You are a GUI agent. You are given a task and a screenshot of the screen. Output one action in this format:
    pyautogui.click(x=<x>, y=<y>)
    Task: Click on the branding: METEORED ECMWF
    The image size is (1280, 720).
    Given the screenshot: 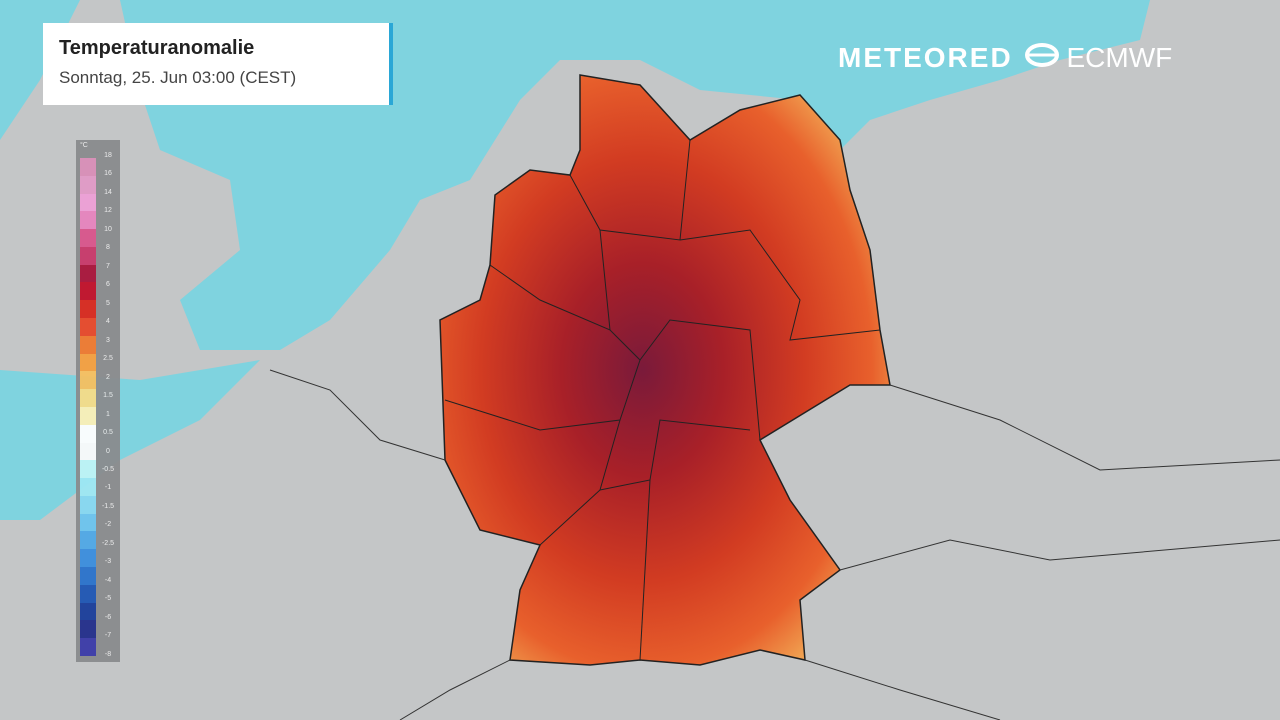 What is the action you would take?
    pyautogui.click(x=1005, y=58)
    